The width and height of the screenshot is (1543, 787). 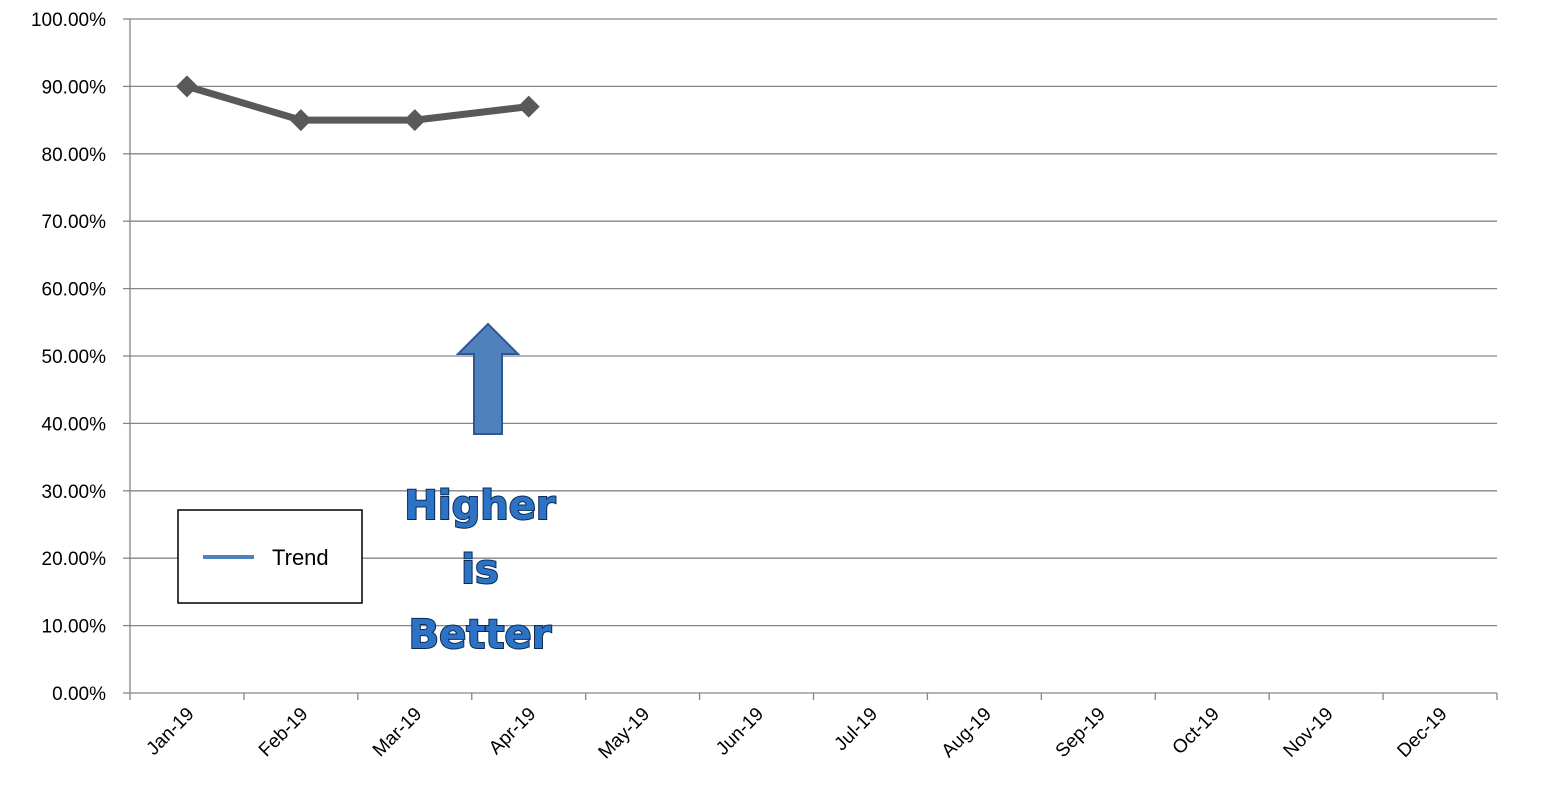 What do you see at coordinates (79, 694) in the screenshot?
I see `y-tick-label: 0.00%` at bounding box center [79, 694].